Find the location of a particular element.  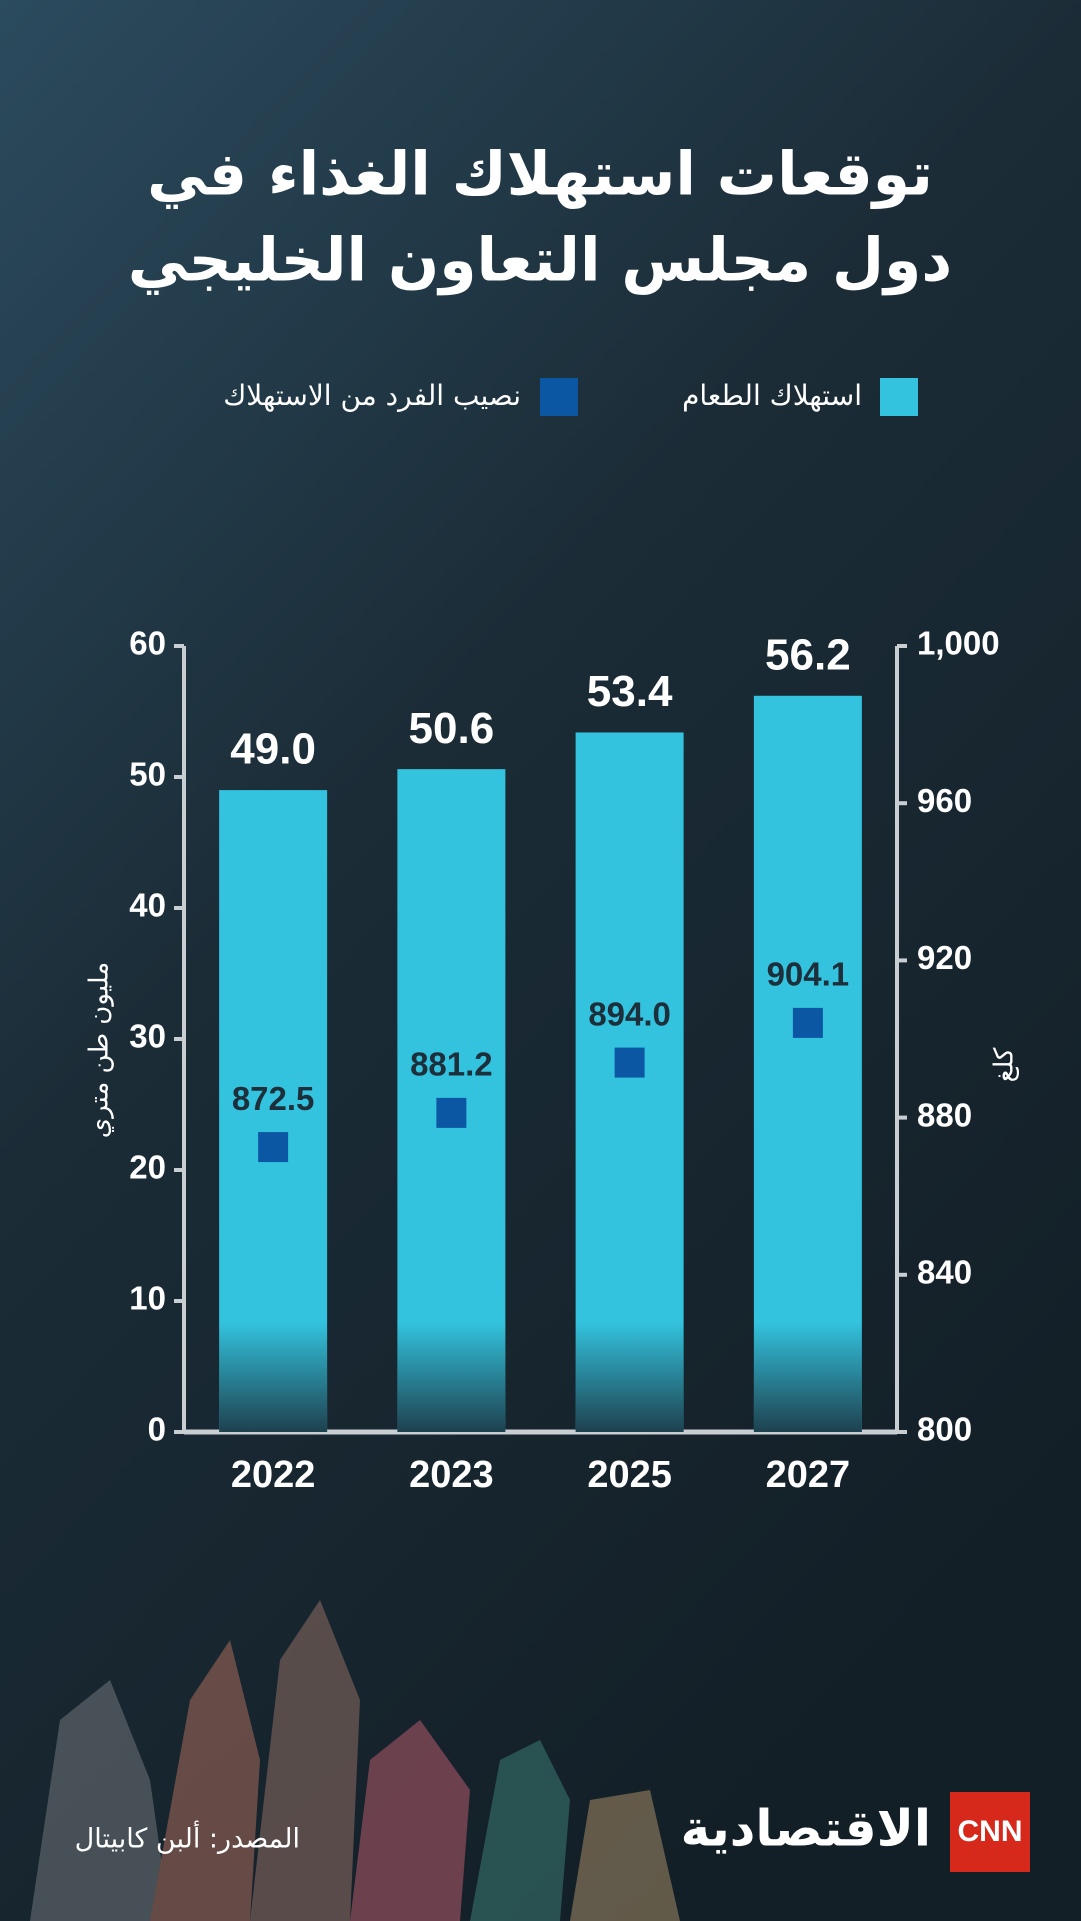

value-label: 49.0 is located at coordinates (273, 749).